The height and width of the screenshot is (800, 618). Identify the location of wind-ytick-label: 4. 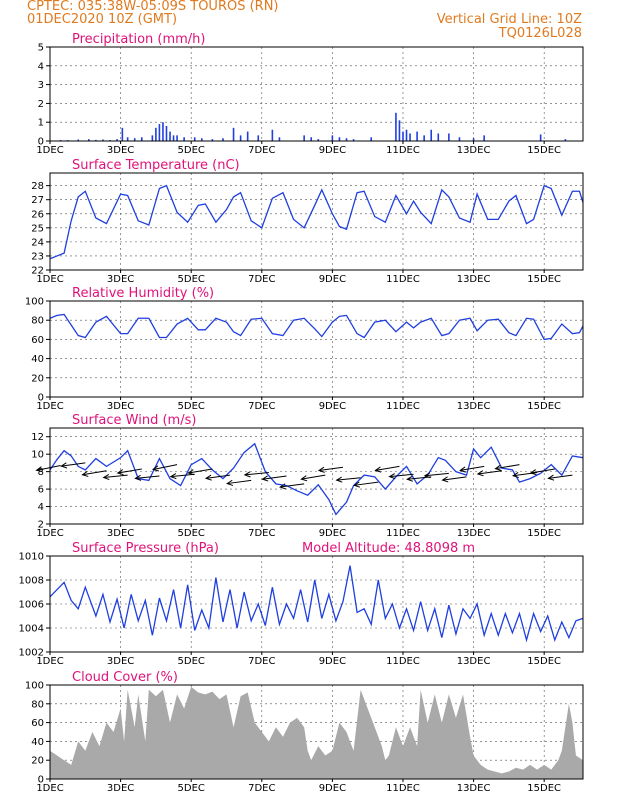
(41, 507).